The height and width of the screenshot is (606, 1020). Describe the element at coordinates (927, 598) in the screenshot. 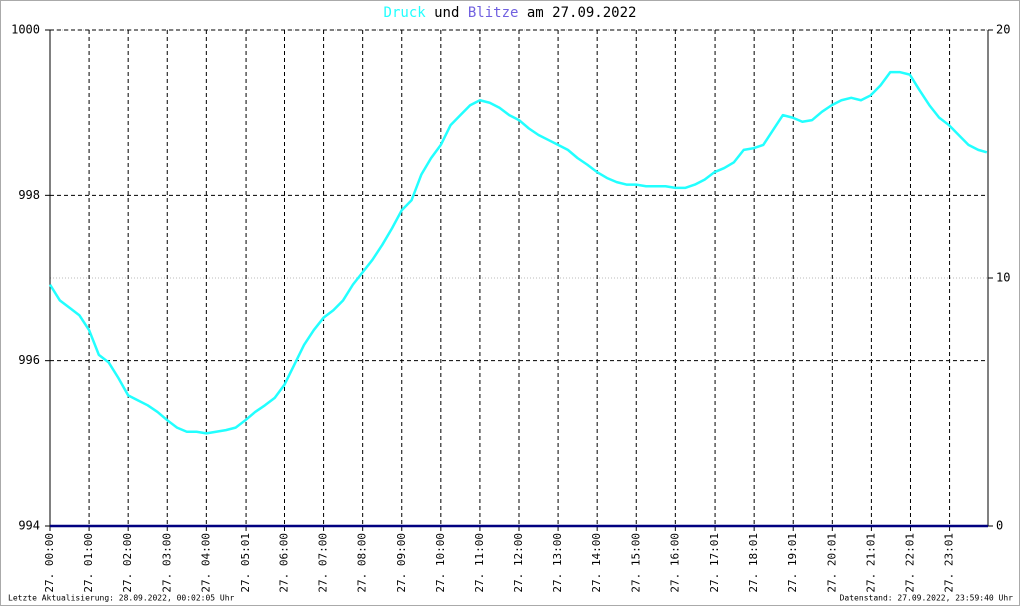

I see `footer-right: Datenstand: 27.09.2022, 23:59:40 Uhr` at that location.